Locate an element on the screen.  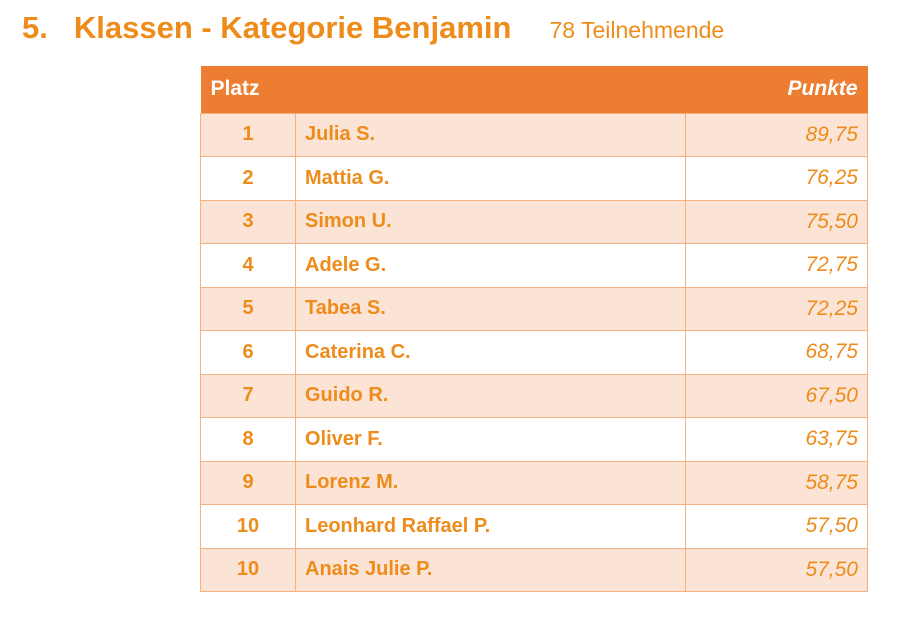
table-row: 5 Tabea S. 72,25 is located at coordinates (534, 308).